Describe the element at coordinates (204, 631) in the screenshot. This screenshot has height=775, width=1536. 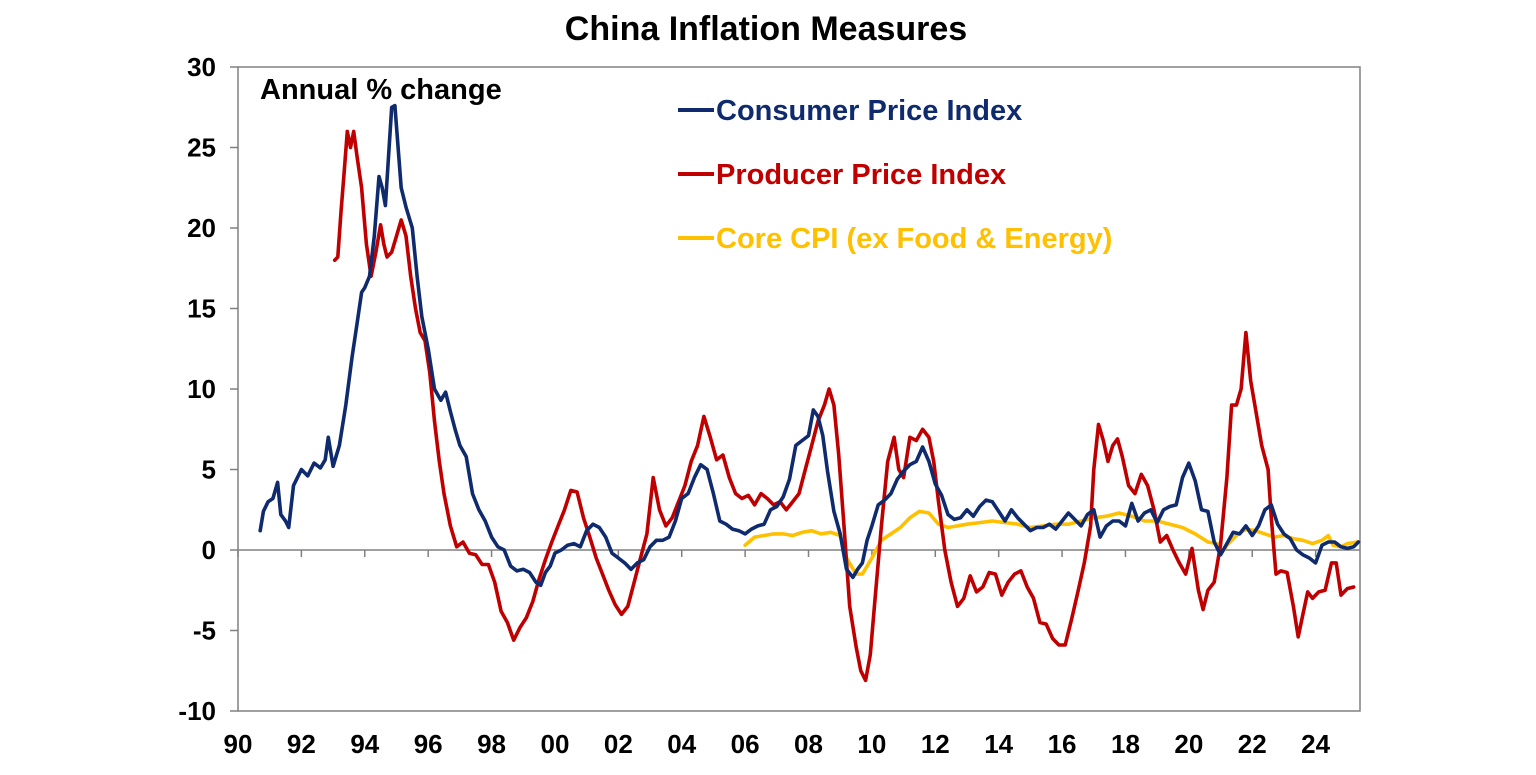
I see `y-tick-label: -5` at that location.